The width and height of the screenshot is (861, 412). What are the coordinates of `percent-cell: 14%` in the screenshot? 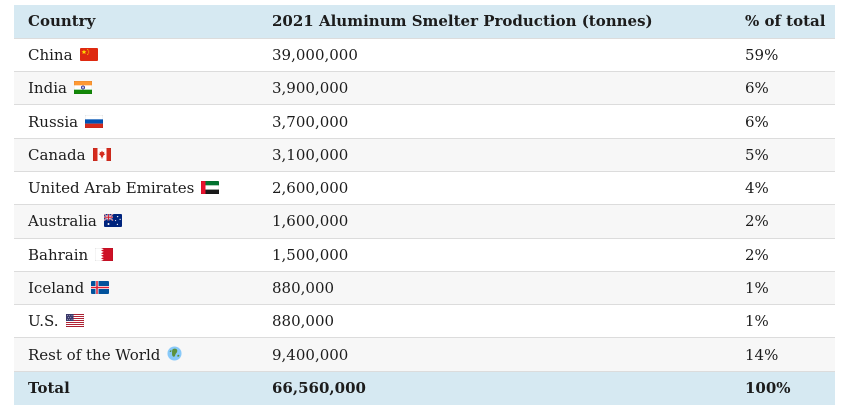 It's located at (783, 354).